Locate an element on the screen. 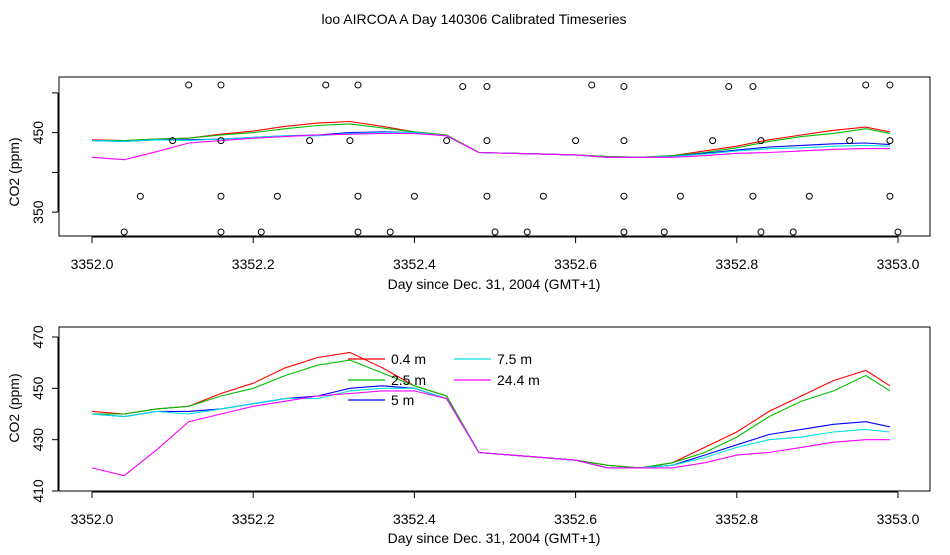  bottom-x-tick-label: 3352.8 is located at coordinates (736, 519).